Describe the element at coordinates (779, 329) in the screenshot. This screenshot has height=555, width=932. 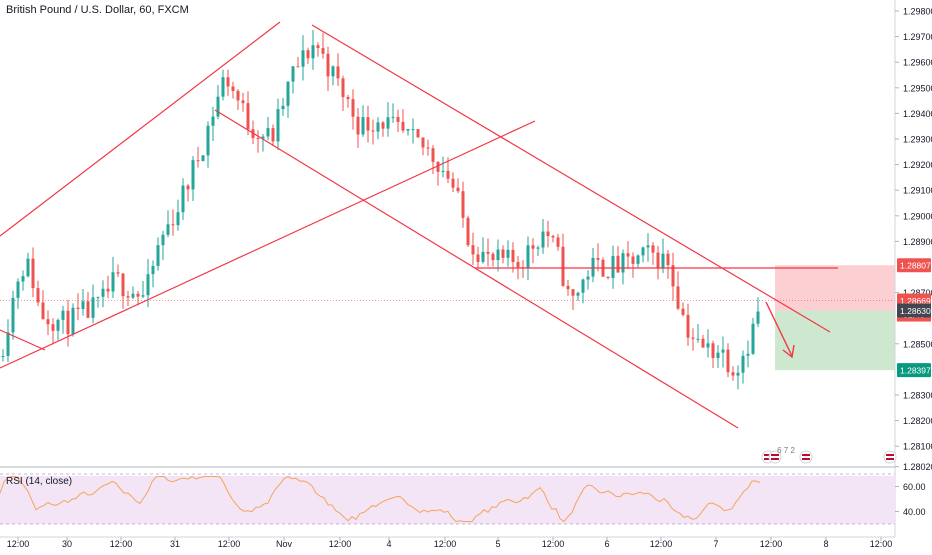
I see `projection-arrow` at that location.